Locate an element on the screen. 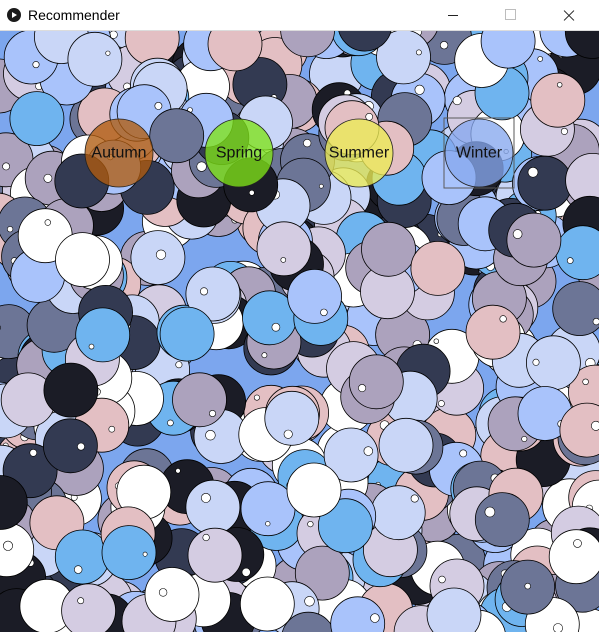 The width and height of the screenshot is (599, 632). close-button is located at coordinates (568, 15).